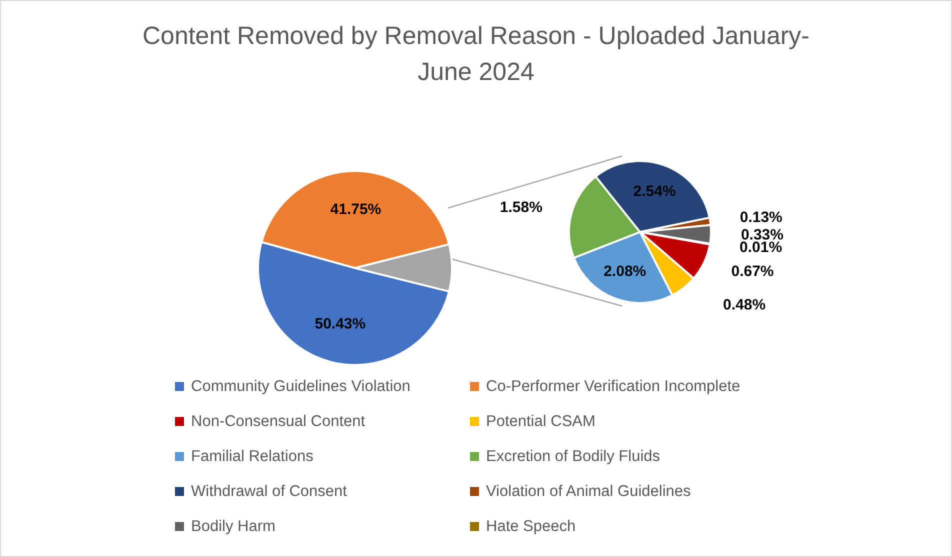 This screenshot has width=952, height=557. What do you see at coordinates (654, 191) in the screenshot?
I see `data-label: 2.54%` at bounding box center [654, 191].